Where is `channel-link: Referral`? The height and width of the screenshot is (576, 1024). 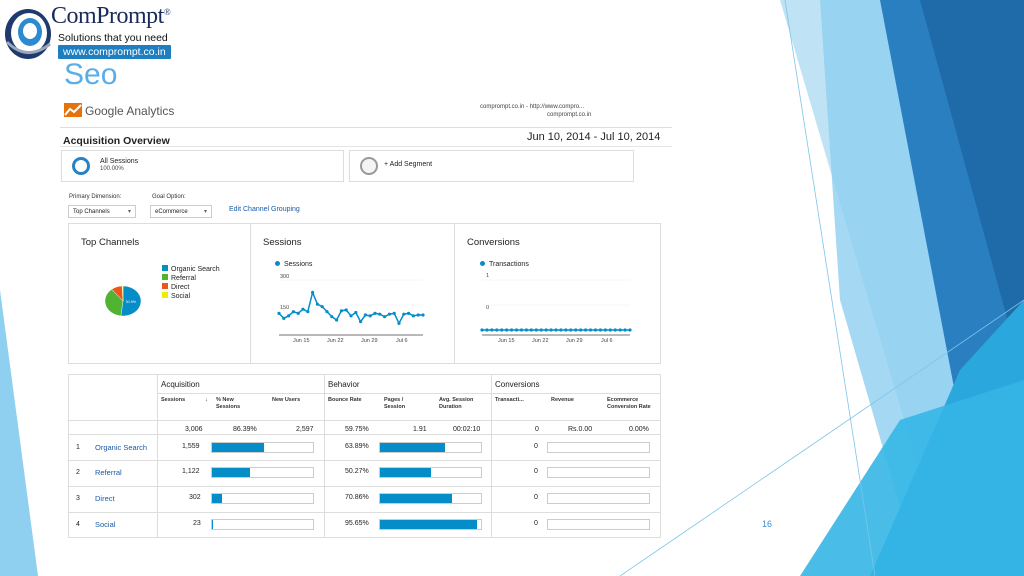 channel-link: Referral is located at coordinates (108, 472).